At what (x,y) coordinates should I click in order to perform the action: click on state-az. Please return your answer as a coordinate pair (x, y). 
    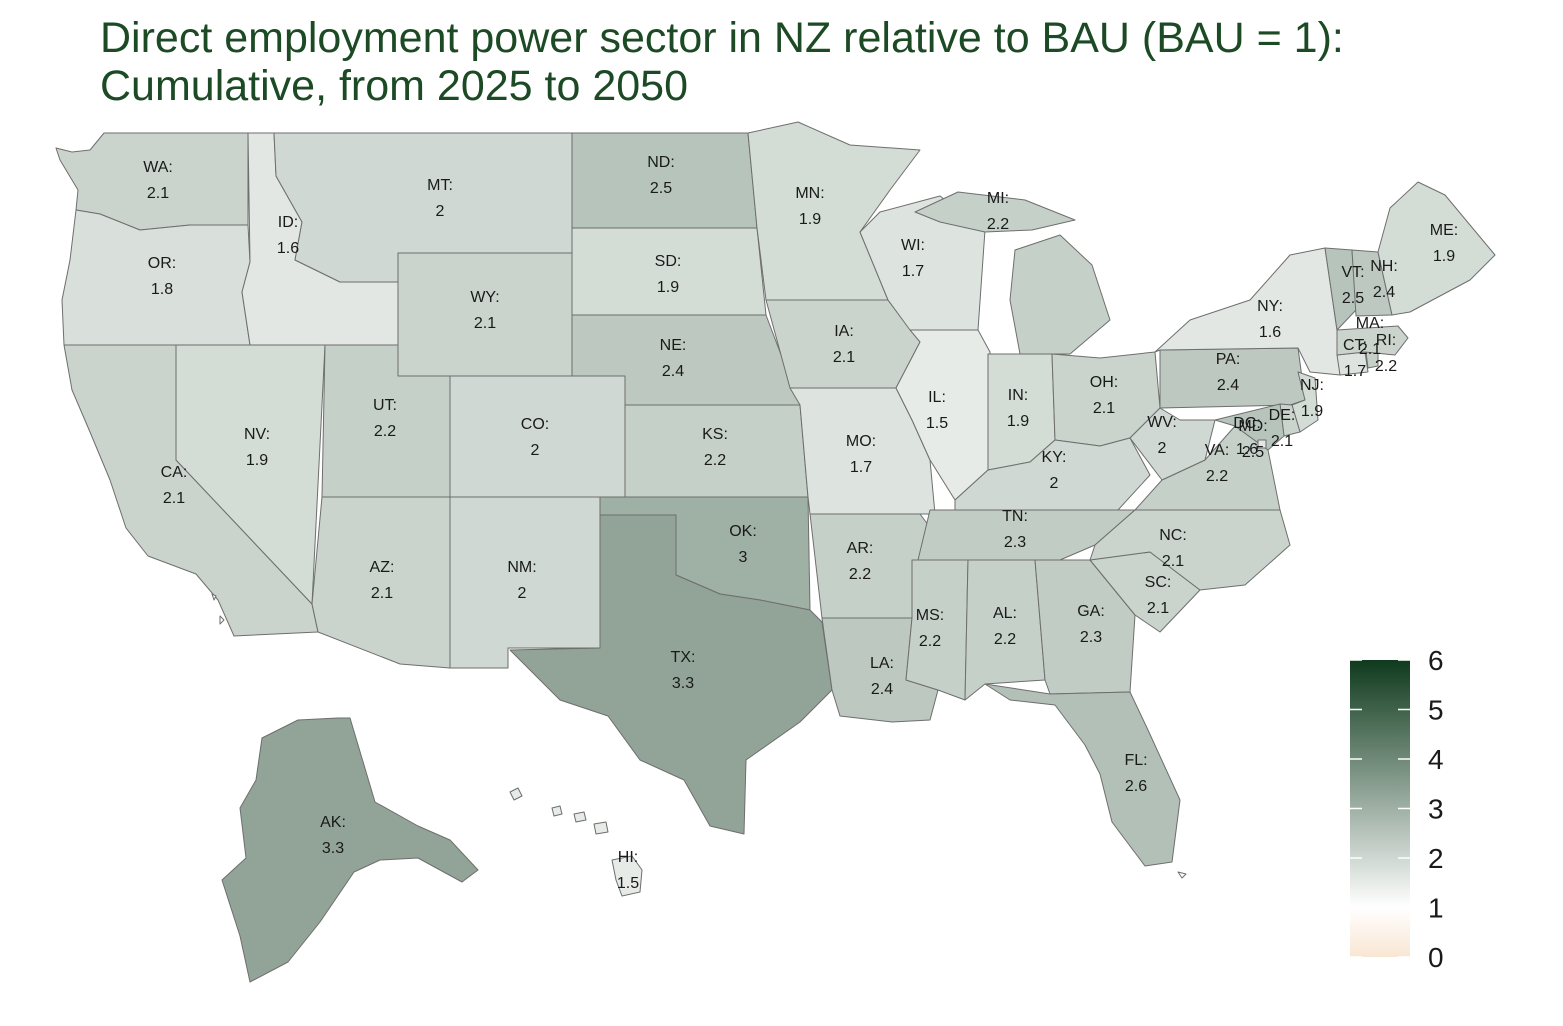
    Looking at the image, I should click on (381, 582).